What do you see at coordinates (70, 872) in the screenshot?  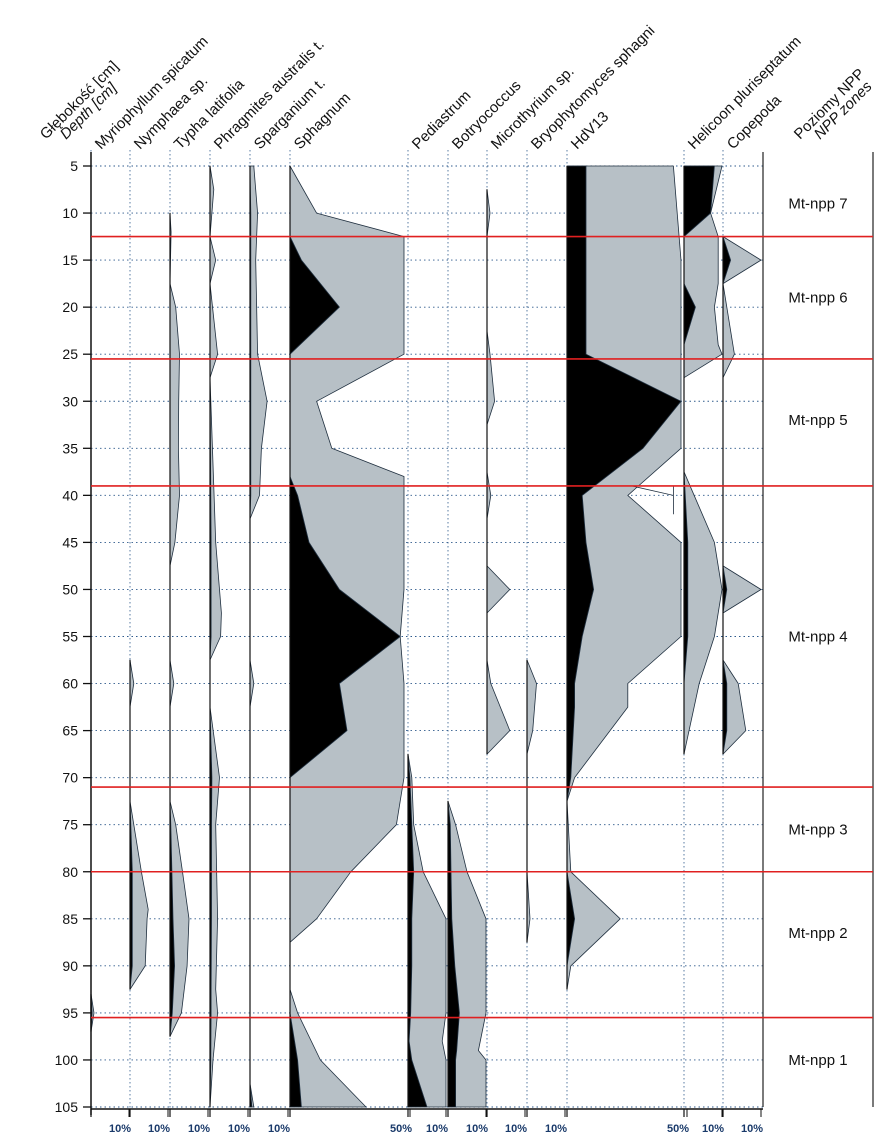 I see `depth-tick-label: 80` at bounding box center [70, 872].